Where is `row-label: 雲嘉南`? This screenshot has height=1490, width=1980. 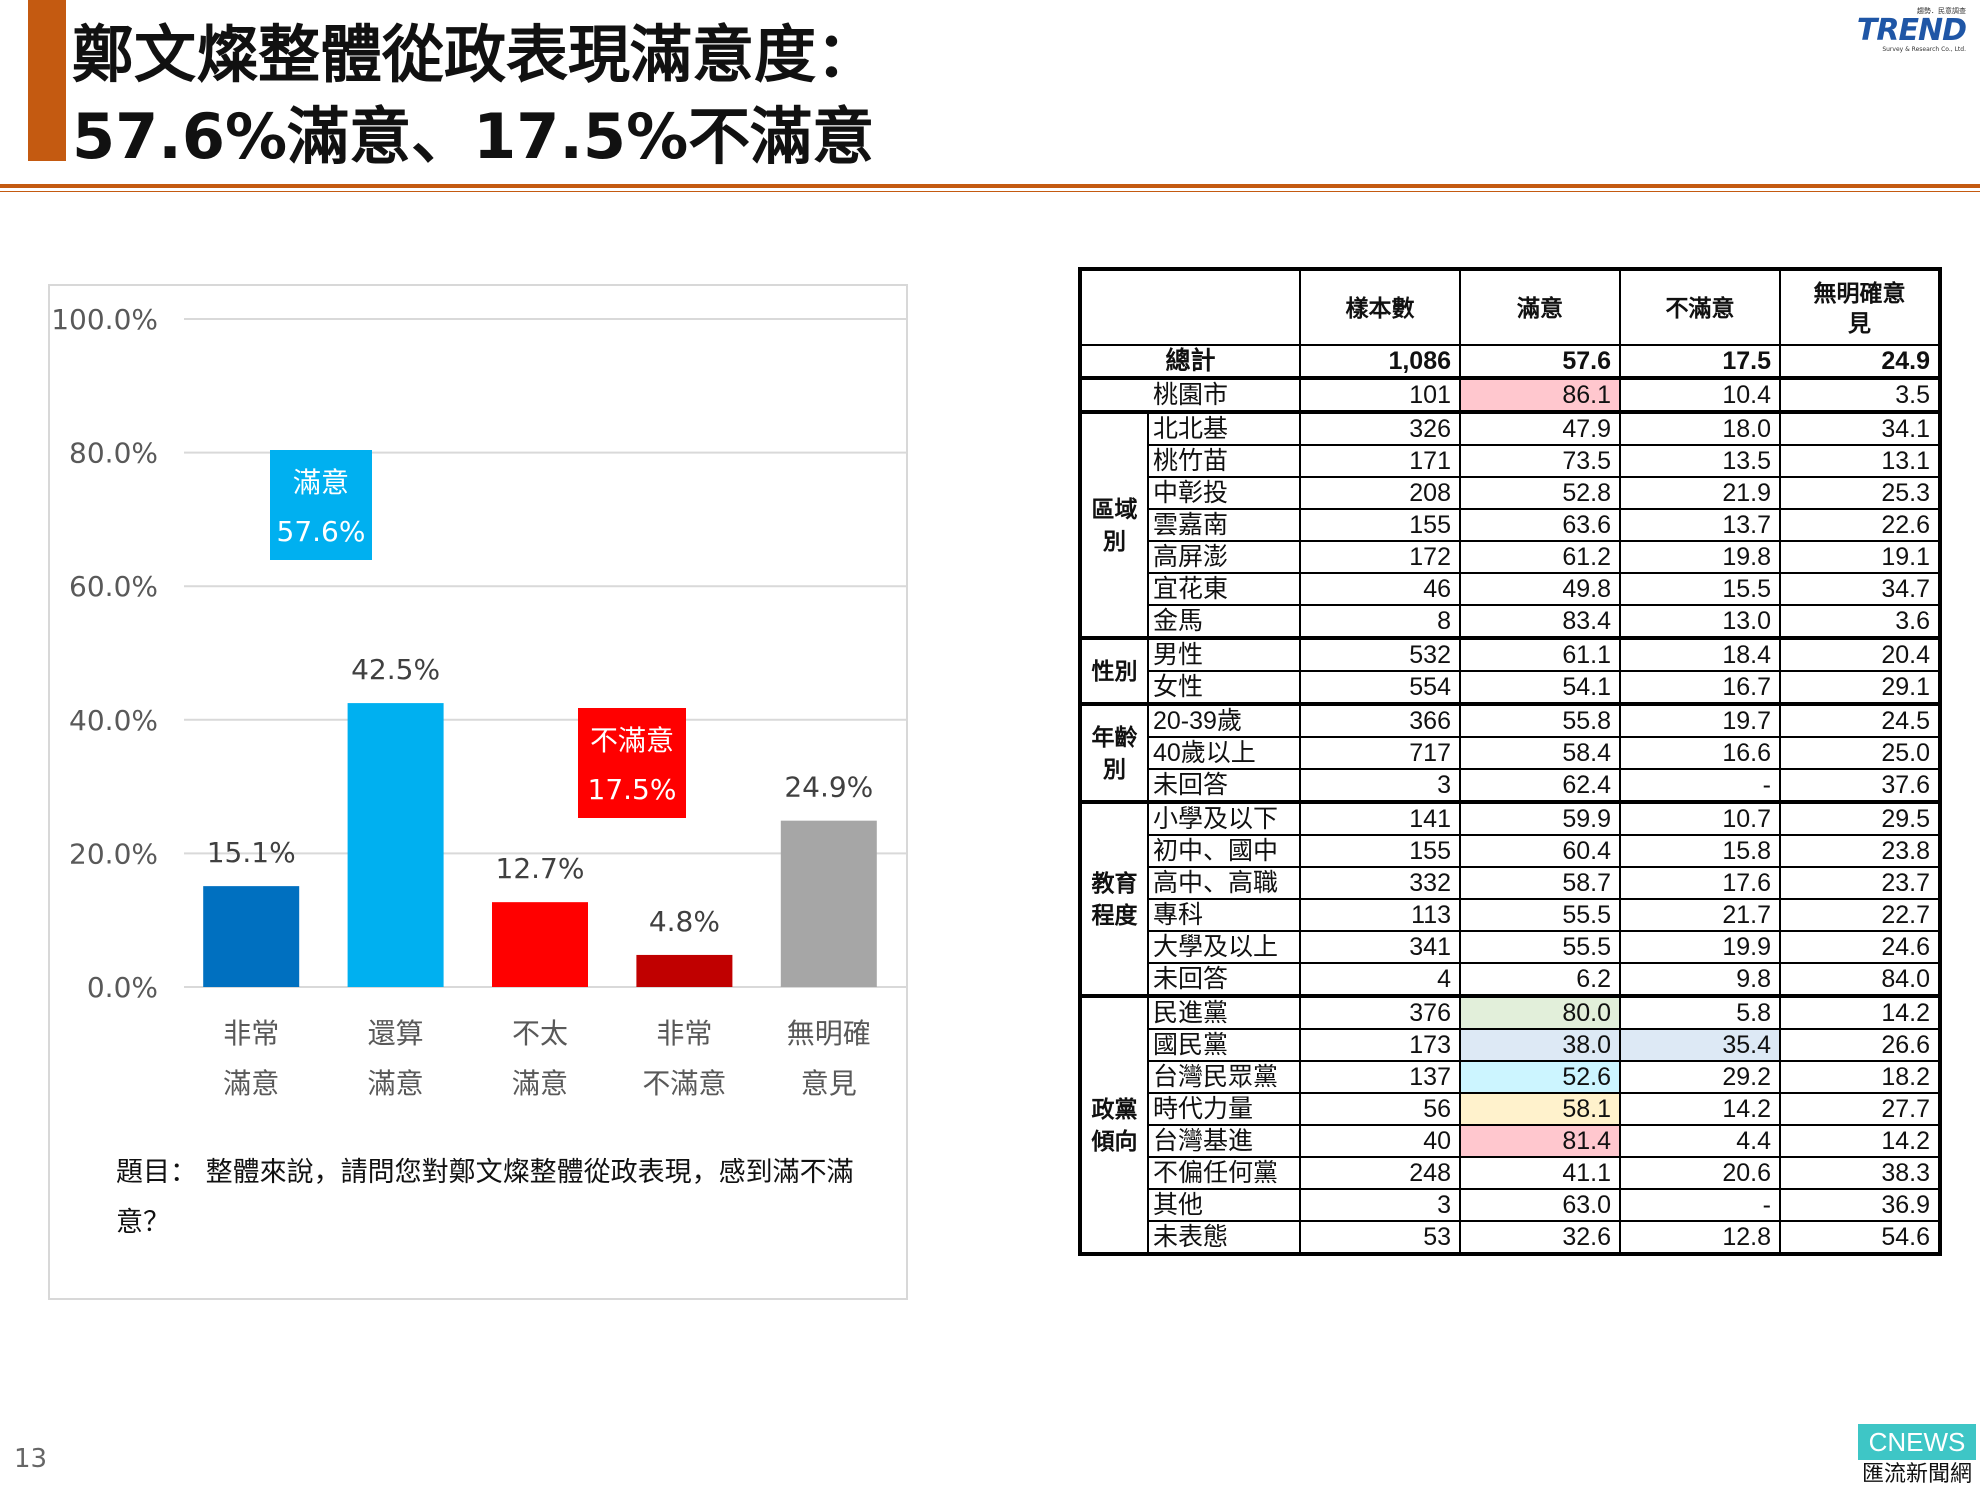
row-label: 雲嘉南 is located at coordinates (1224, 525).